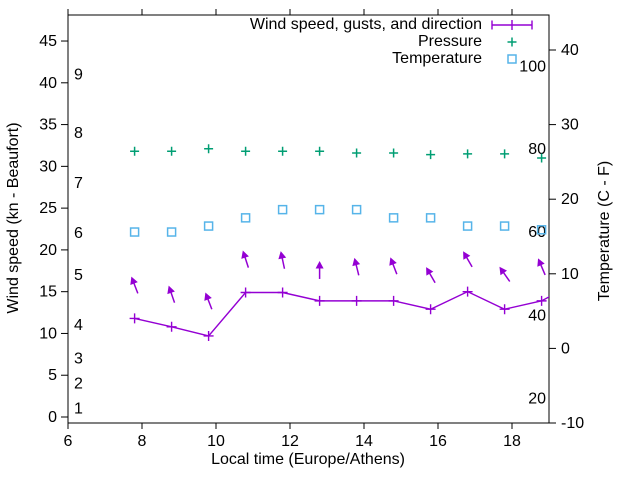  What do you see at coordinates (53, 229) in the screenshot?
I see `left-axis-ticks: 0 5 10 15 20 25 30 35 40 45` at bounding box center [53, 229].